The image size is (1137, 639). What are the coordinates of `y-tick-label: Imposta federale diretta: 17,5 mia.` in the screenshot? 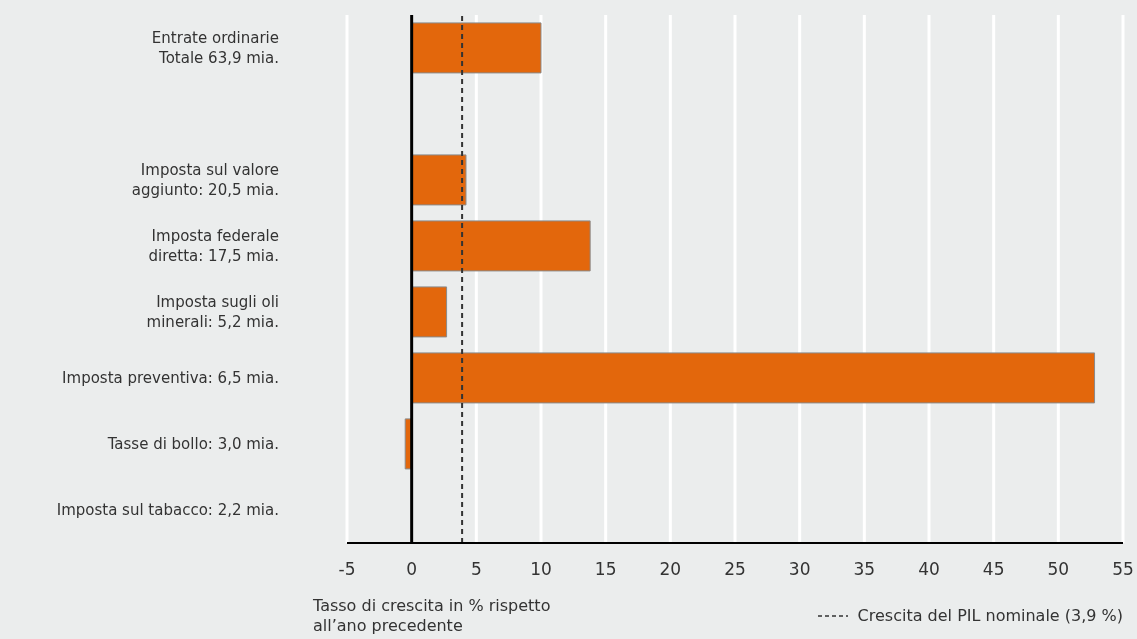 It's located at (213, 246).